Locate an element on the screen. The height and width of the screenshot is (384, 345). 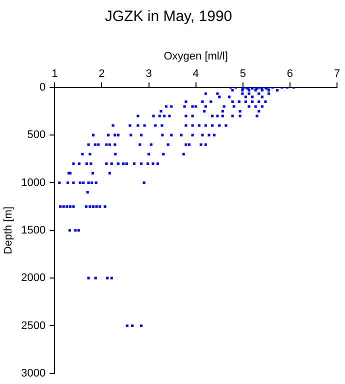
x-tick-label: 4 is located at coordinates (195, 74).